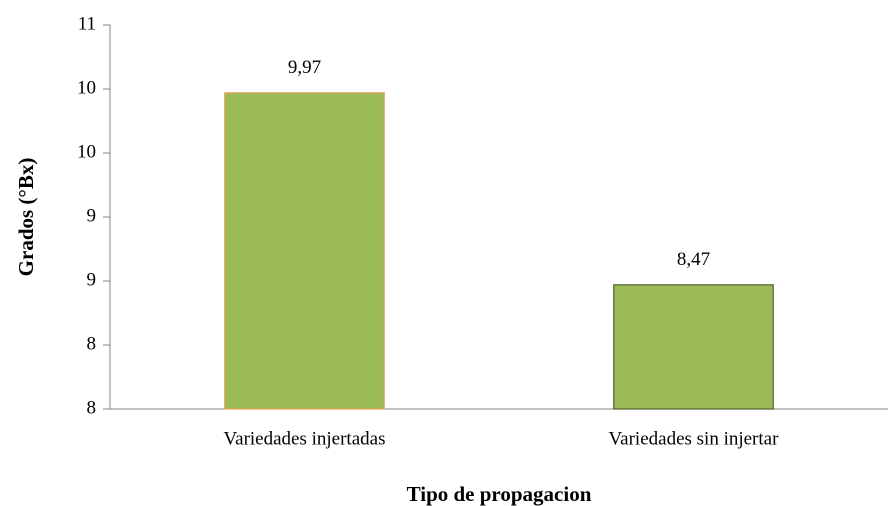 Image resolution: width=892 pixels, height=506 pixels. What do you see at coordinates (693, 259) in the screenshot?
I see `data-label: 8,47` at bounding box center [693, 259].